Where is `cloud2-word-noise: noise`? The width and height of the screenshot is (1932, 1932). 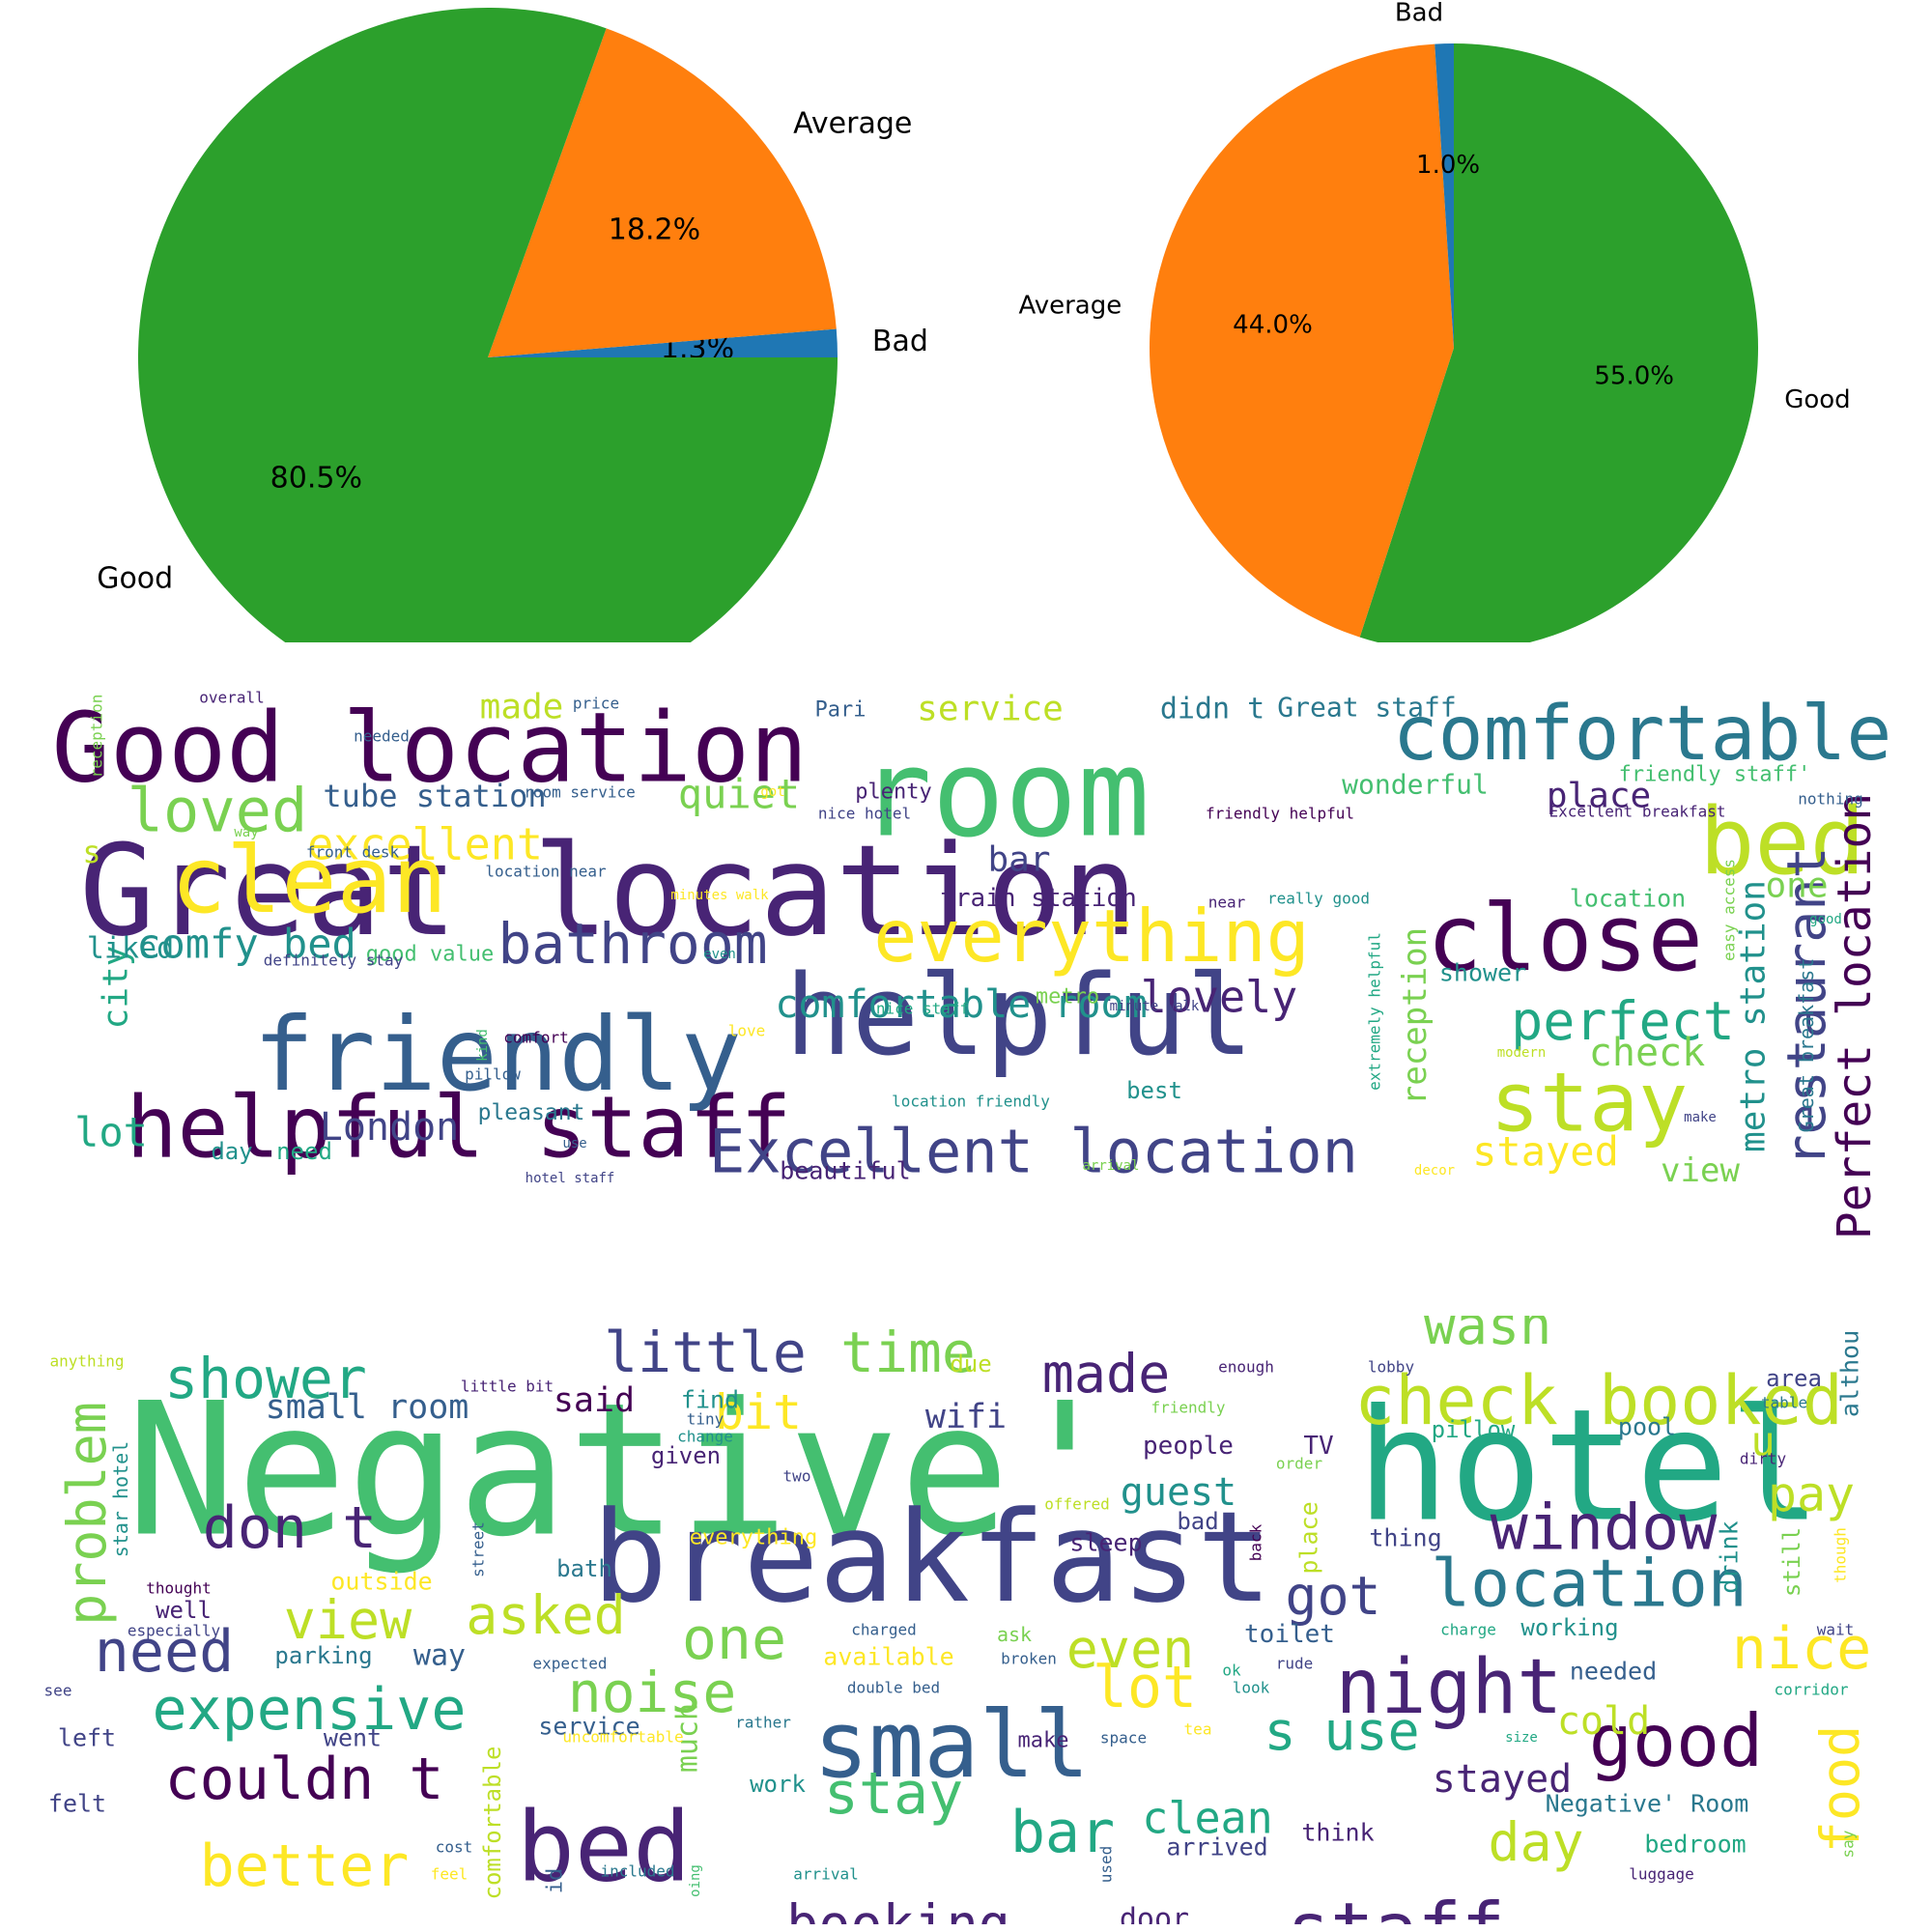 cloud2-word-noise: noise is located at coordinates (652, 1692).